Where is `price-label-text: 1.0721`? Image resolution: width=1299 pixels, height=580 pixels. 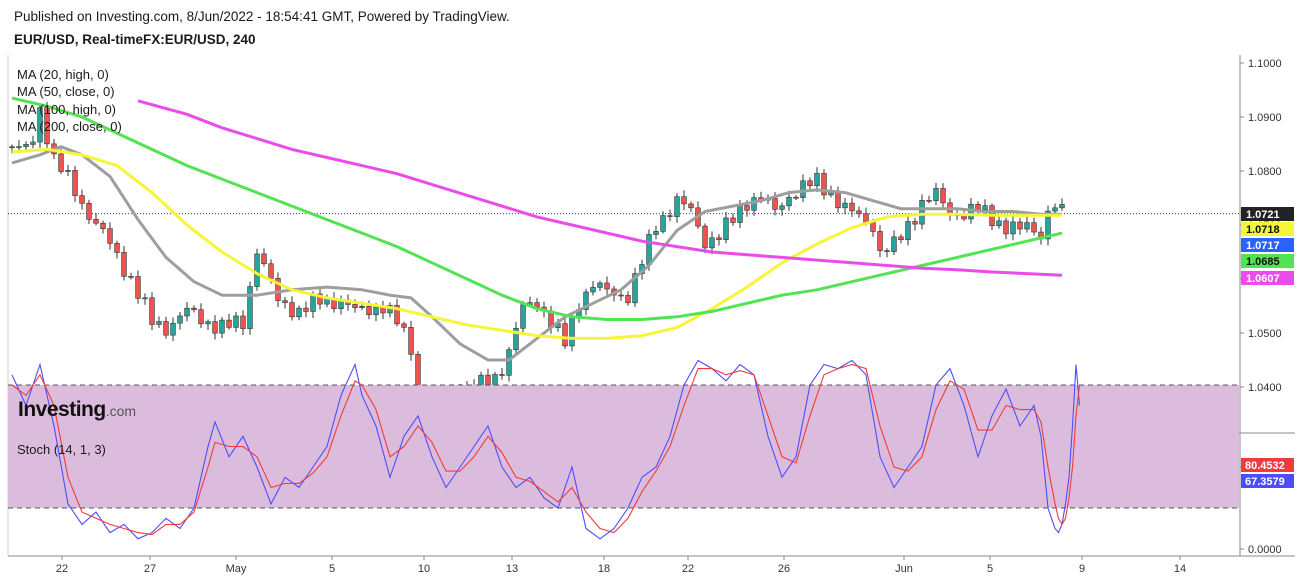
price-label-text: 1.0721 is located at coordinates (1263, 215).